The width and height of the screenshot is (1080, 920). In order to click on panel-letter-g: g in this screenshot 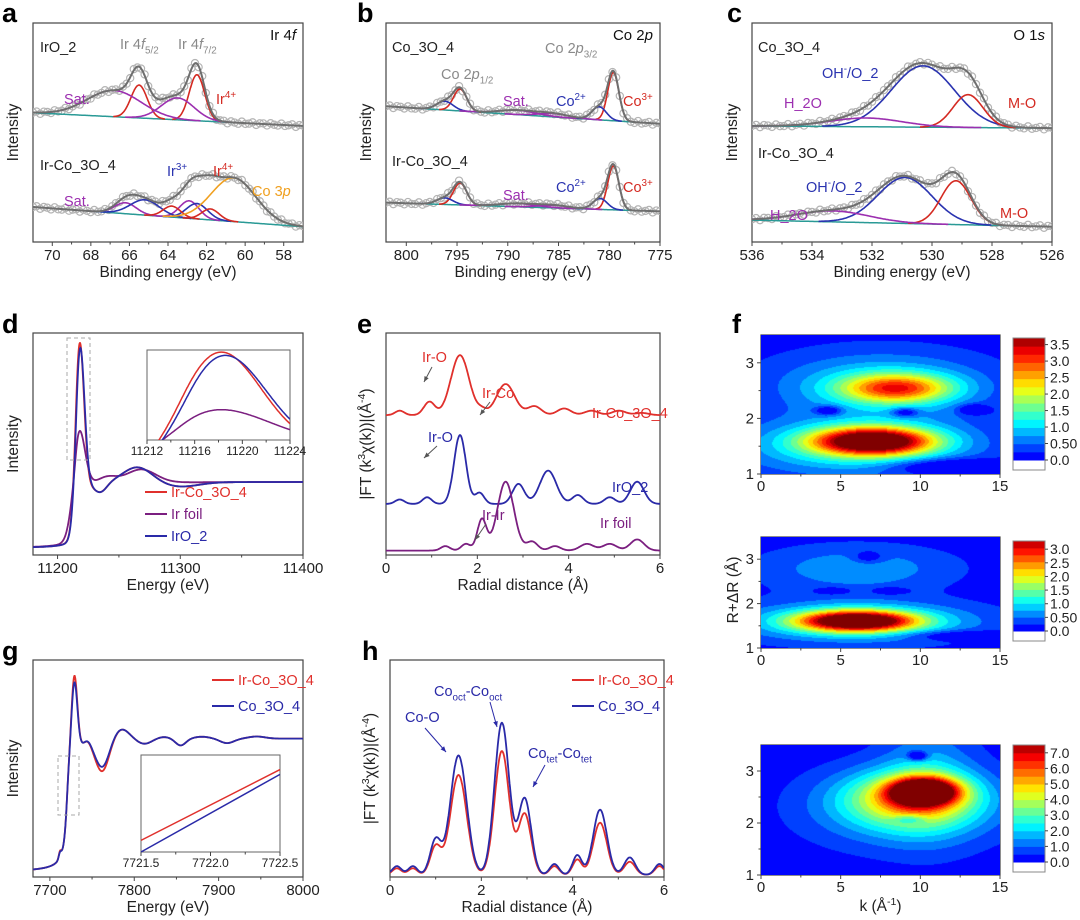, I will do `click(10, 651)`.